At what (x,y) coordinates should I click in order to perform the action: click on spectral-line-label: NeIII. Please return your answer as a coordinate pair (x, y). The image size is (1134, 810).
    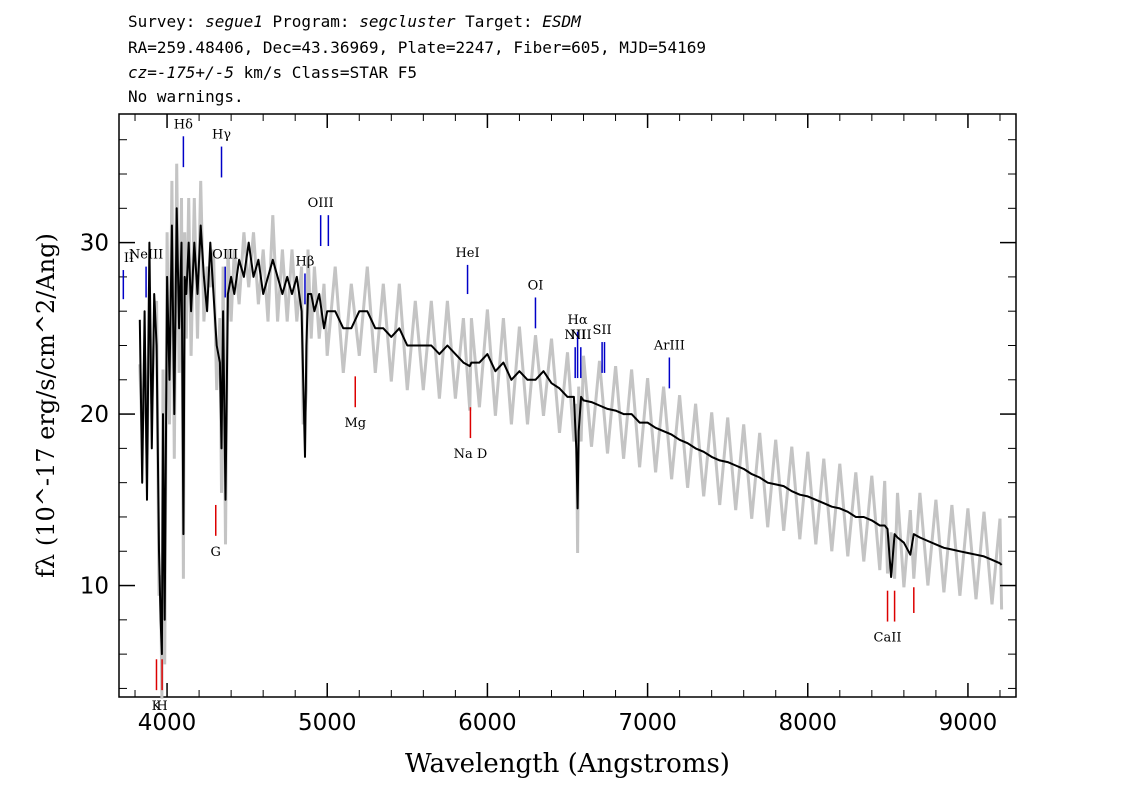
    Looking at the image, I should click on (146, 255).